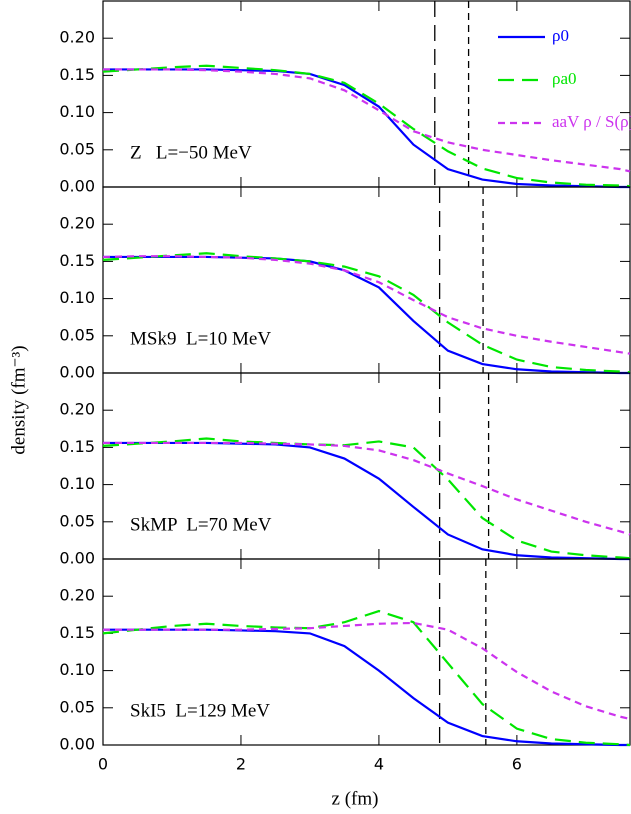 This screenshot has height=814, width=631. I want to click on x-tick-label: 6, so click(517, 764).